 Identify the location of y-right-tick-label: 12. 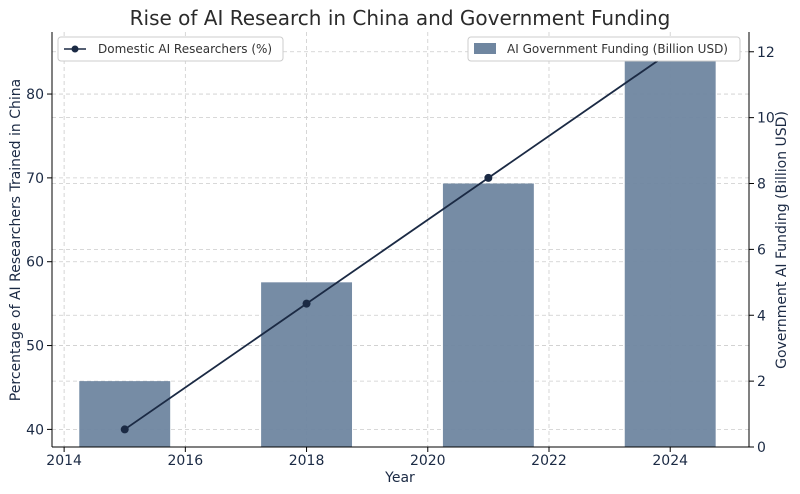
(766, 53).